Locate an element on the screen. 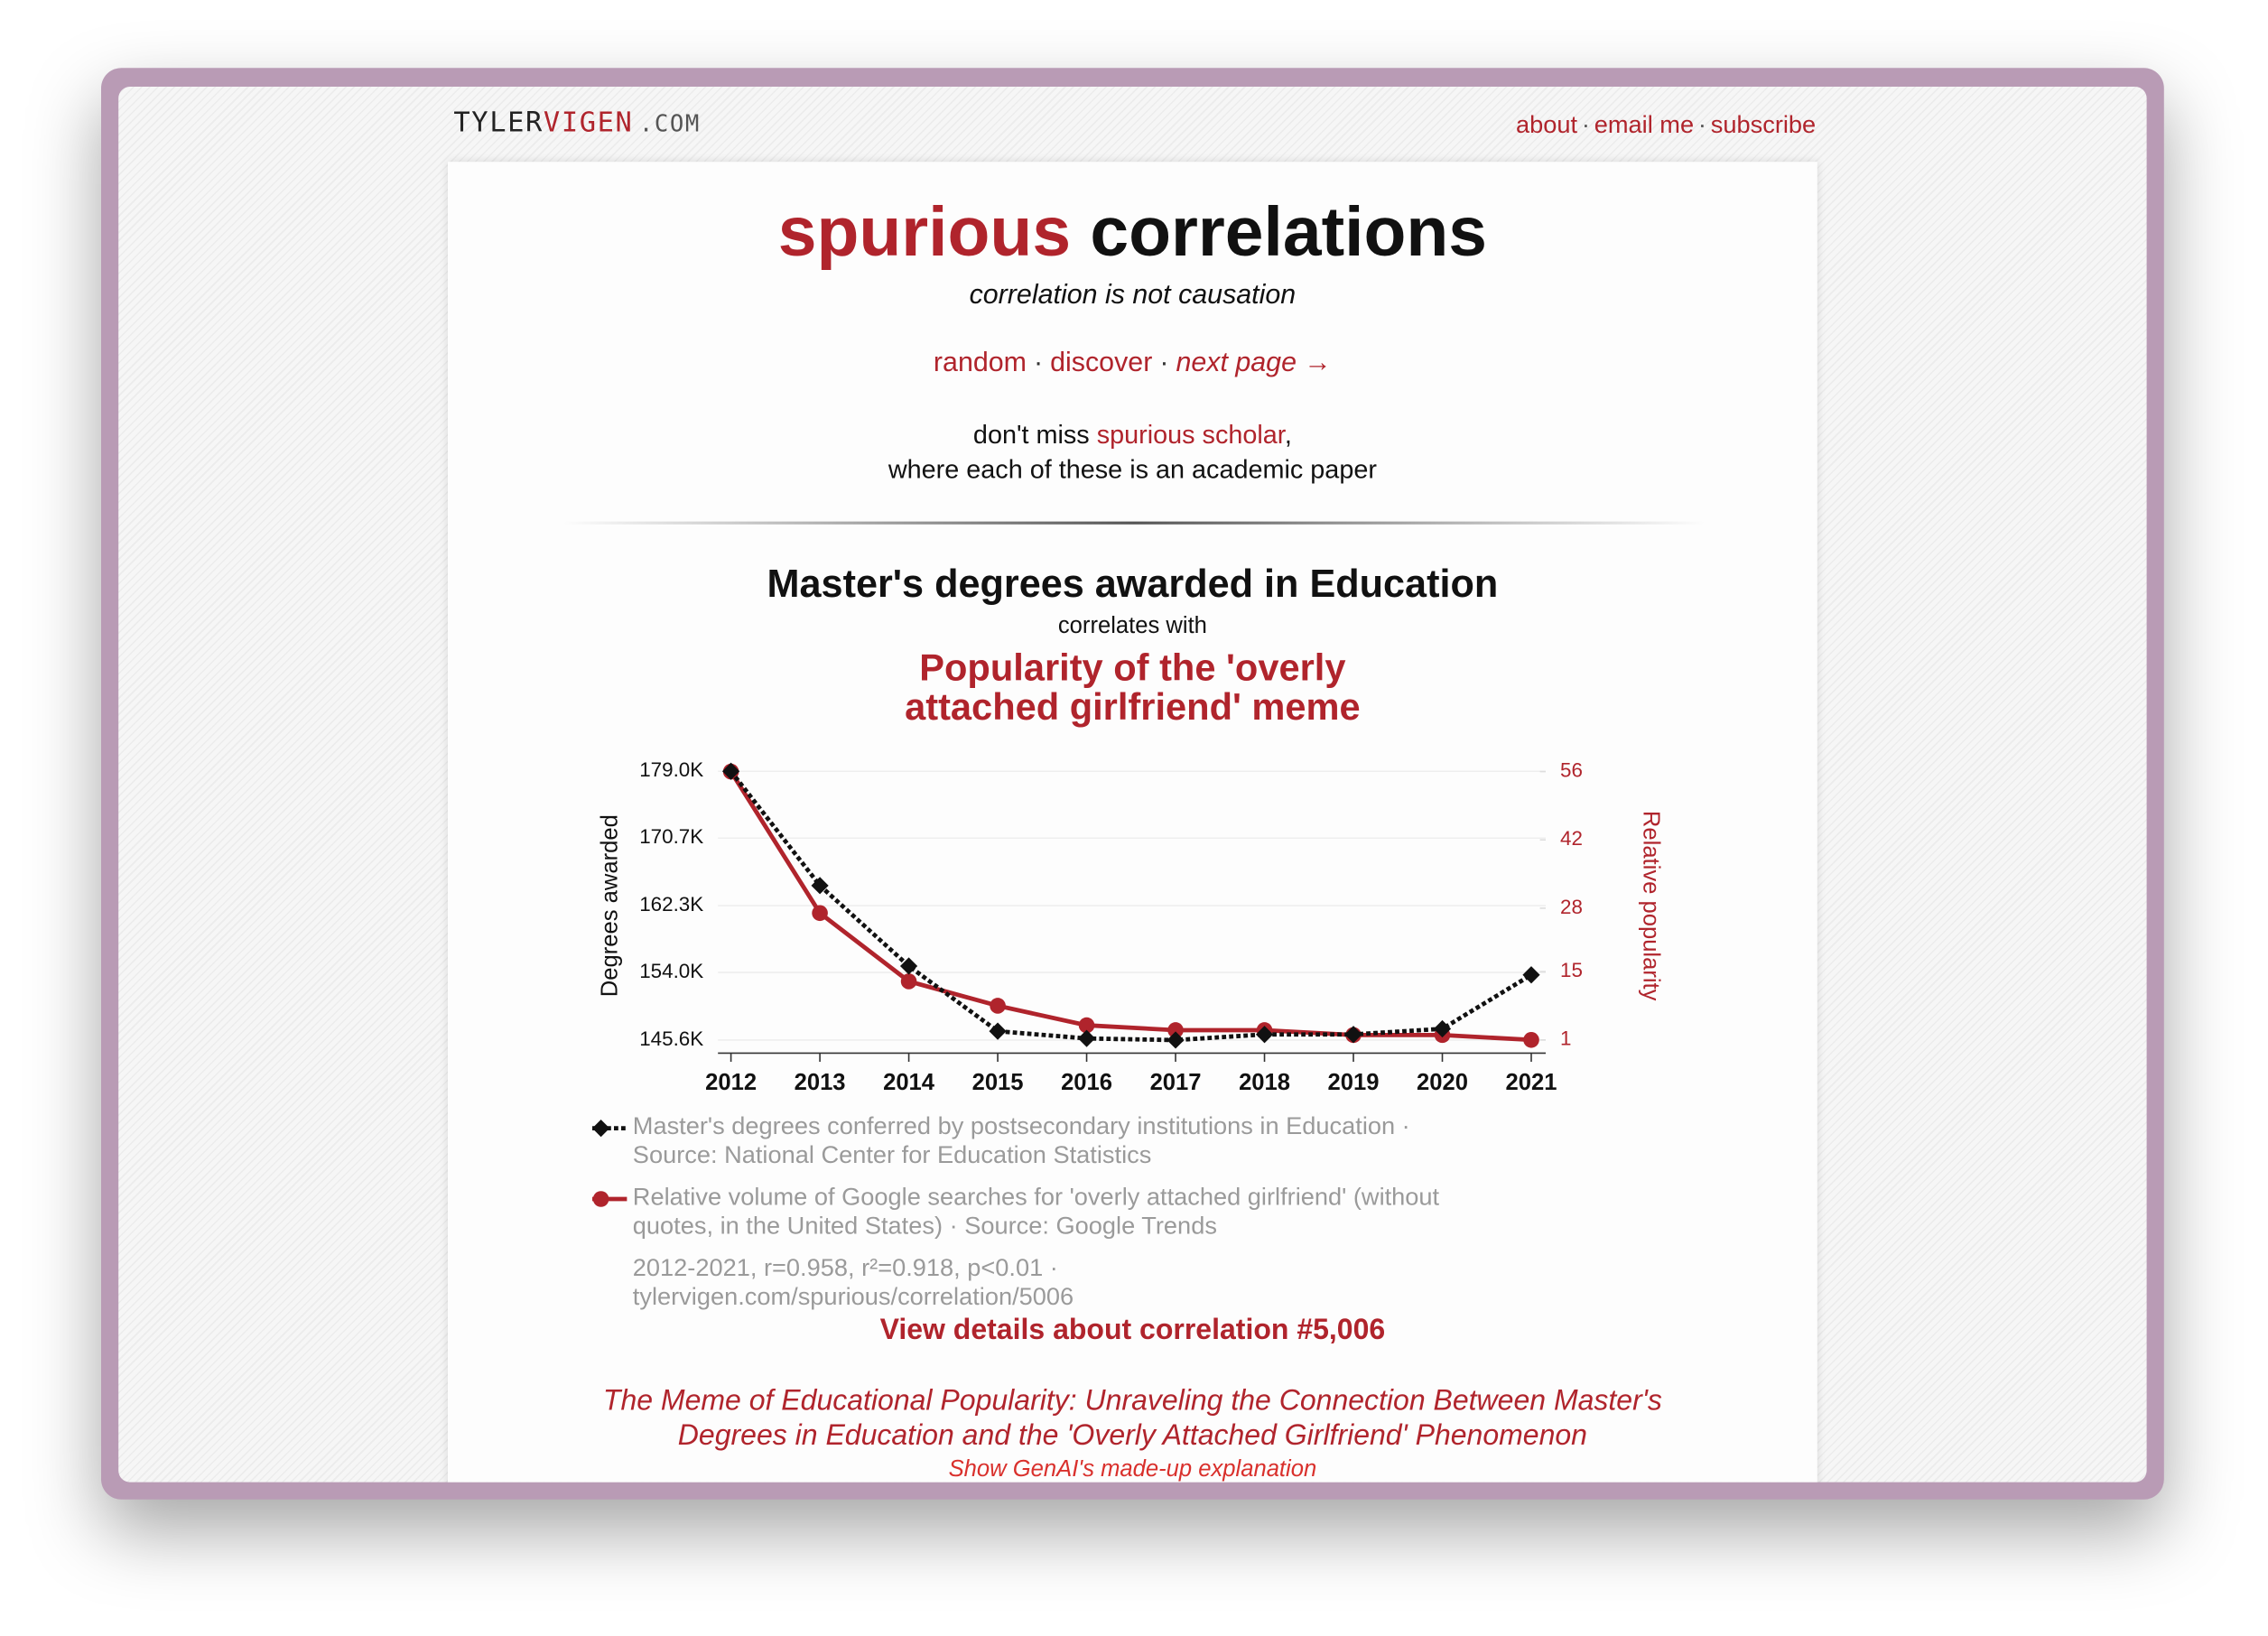  promo-link: spurious scholar is located at coordinates (1190, 435).